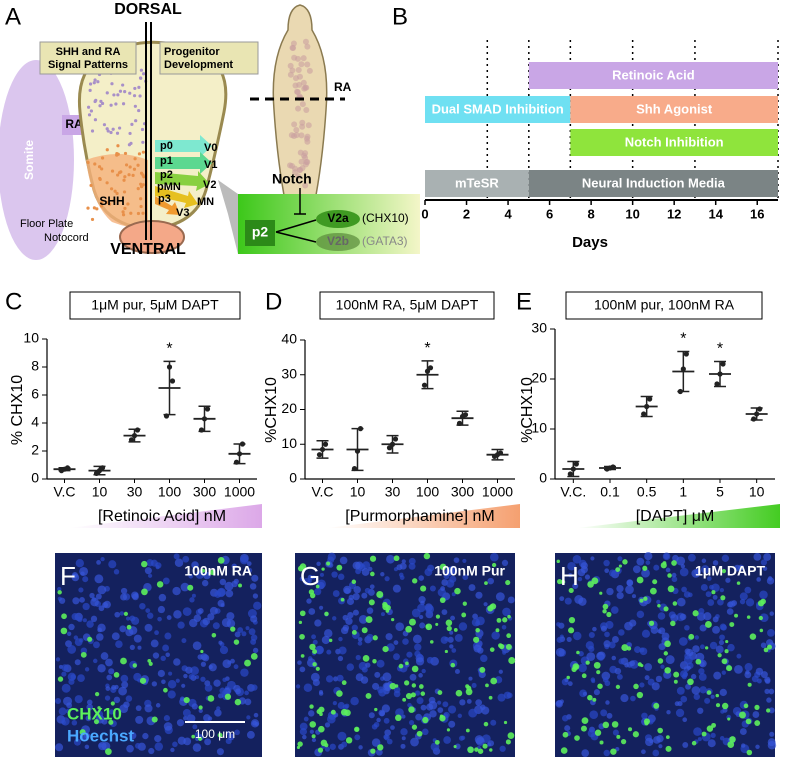 The width and height of the screenshot is (800, 757). What do you see at coordinates (674, 141) in the screenshot?
I see `phase-label: Notch Inhibition` at bounding box center [674, 141].